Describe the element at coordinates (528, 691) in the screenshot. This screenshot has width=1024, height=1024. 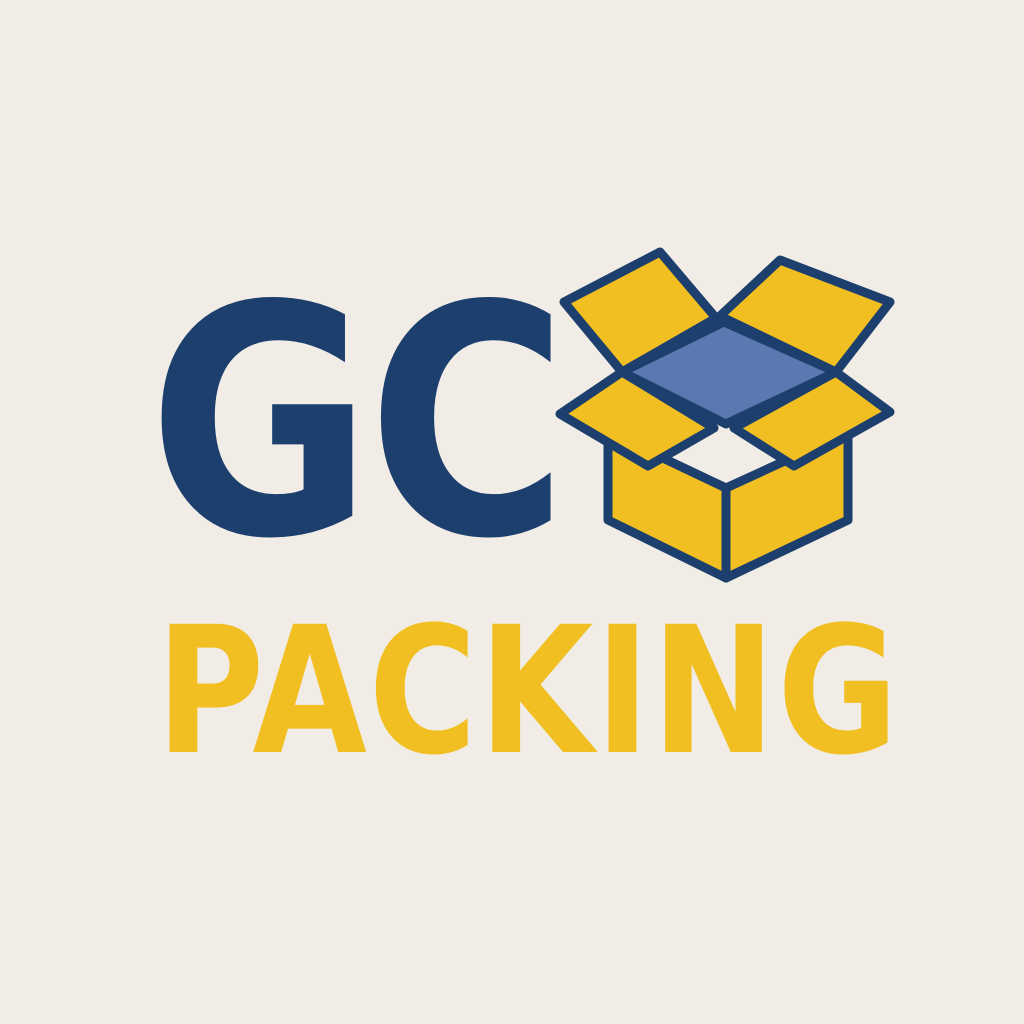
I see `logo-wordmark-packing: PACKING` at that location.